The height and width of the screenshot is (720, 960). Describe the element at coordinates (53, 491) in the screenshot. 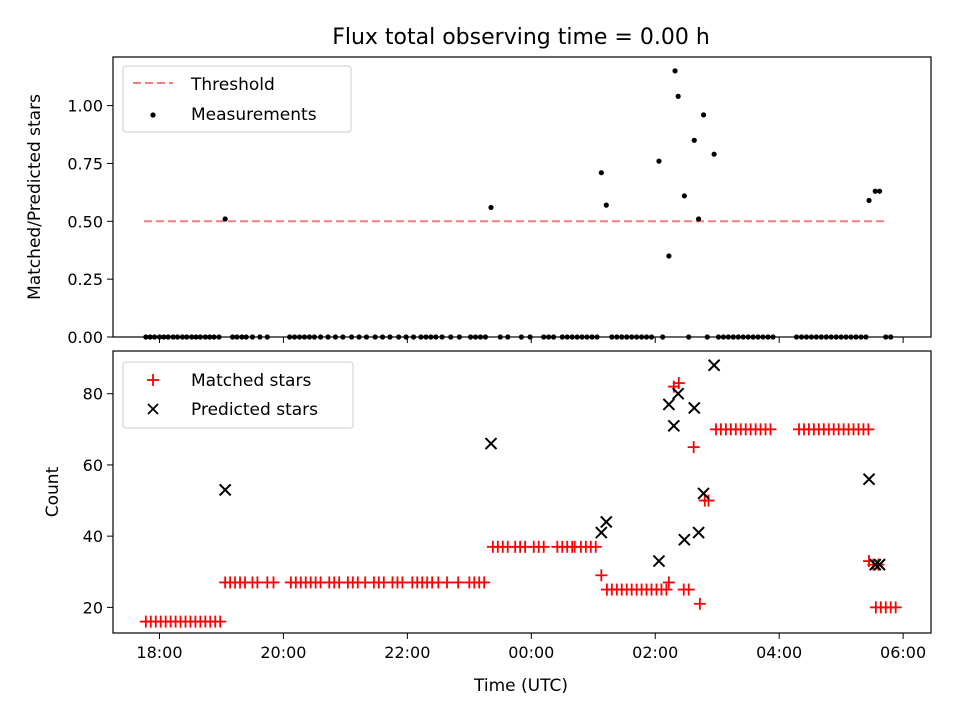

I see `bottom-y-axis-label: Count` at that location.